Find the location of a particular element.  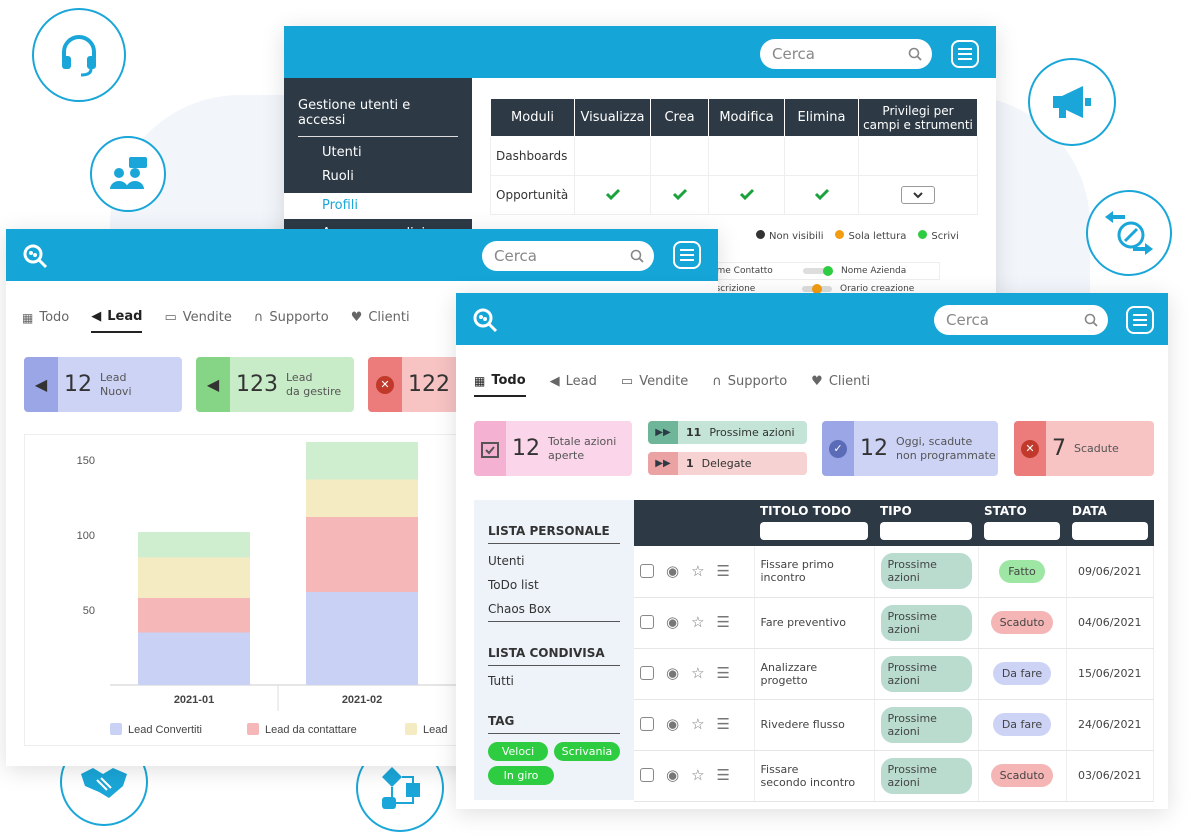

tag-list: Veloci Scrivania In giro is located at coordinates (554, 763).